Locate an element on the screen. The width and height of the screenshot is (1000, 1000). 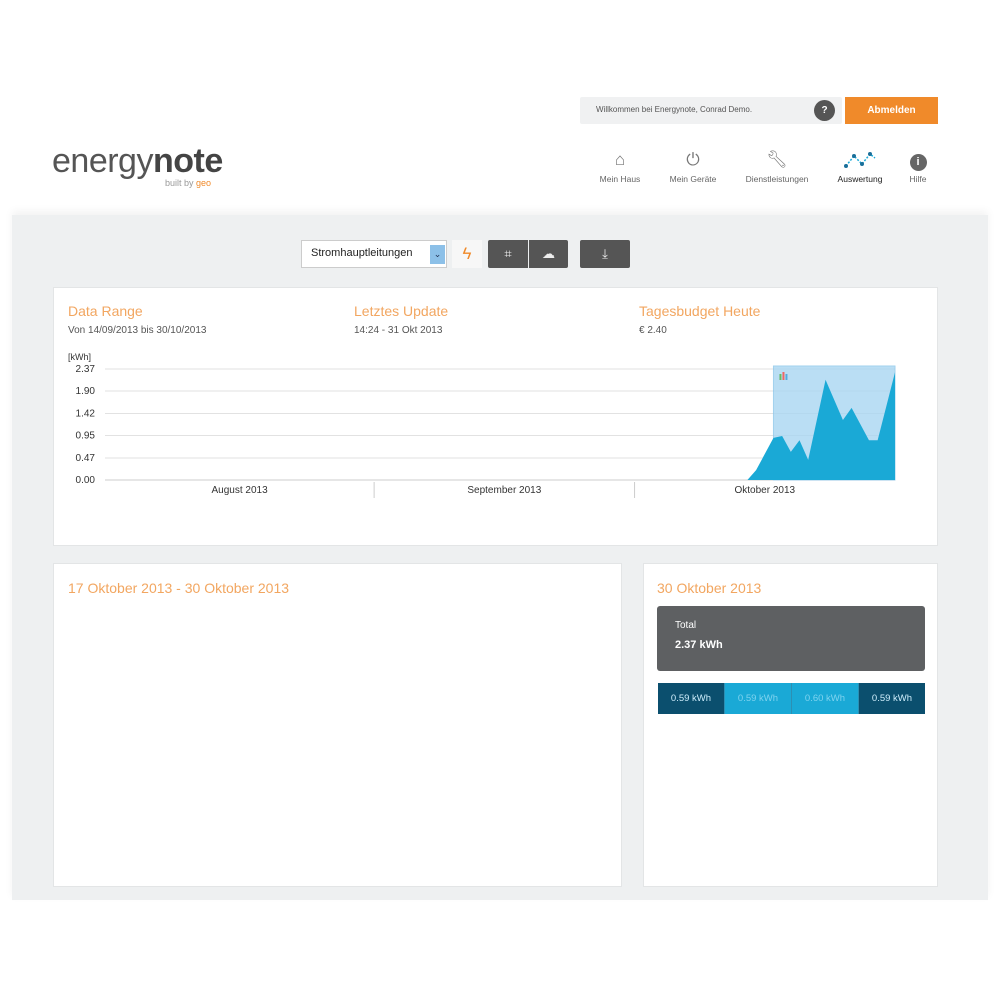
logo-subtitle: built by geo is located at coordinates (188, 183).